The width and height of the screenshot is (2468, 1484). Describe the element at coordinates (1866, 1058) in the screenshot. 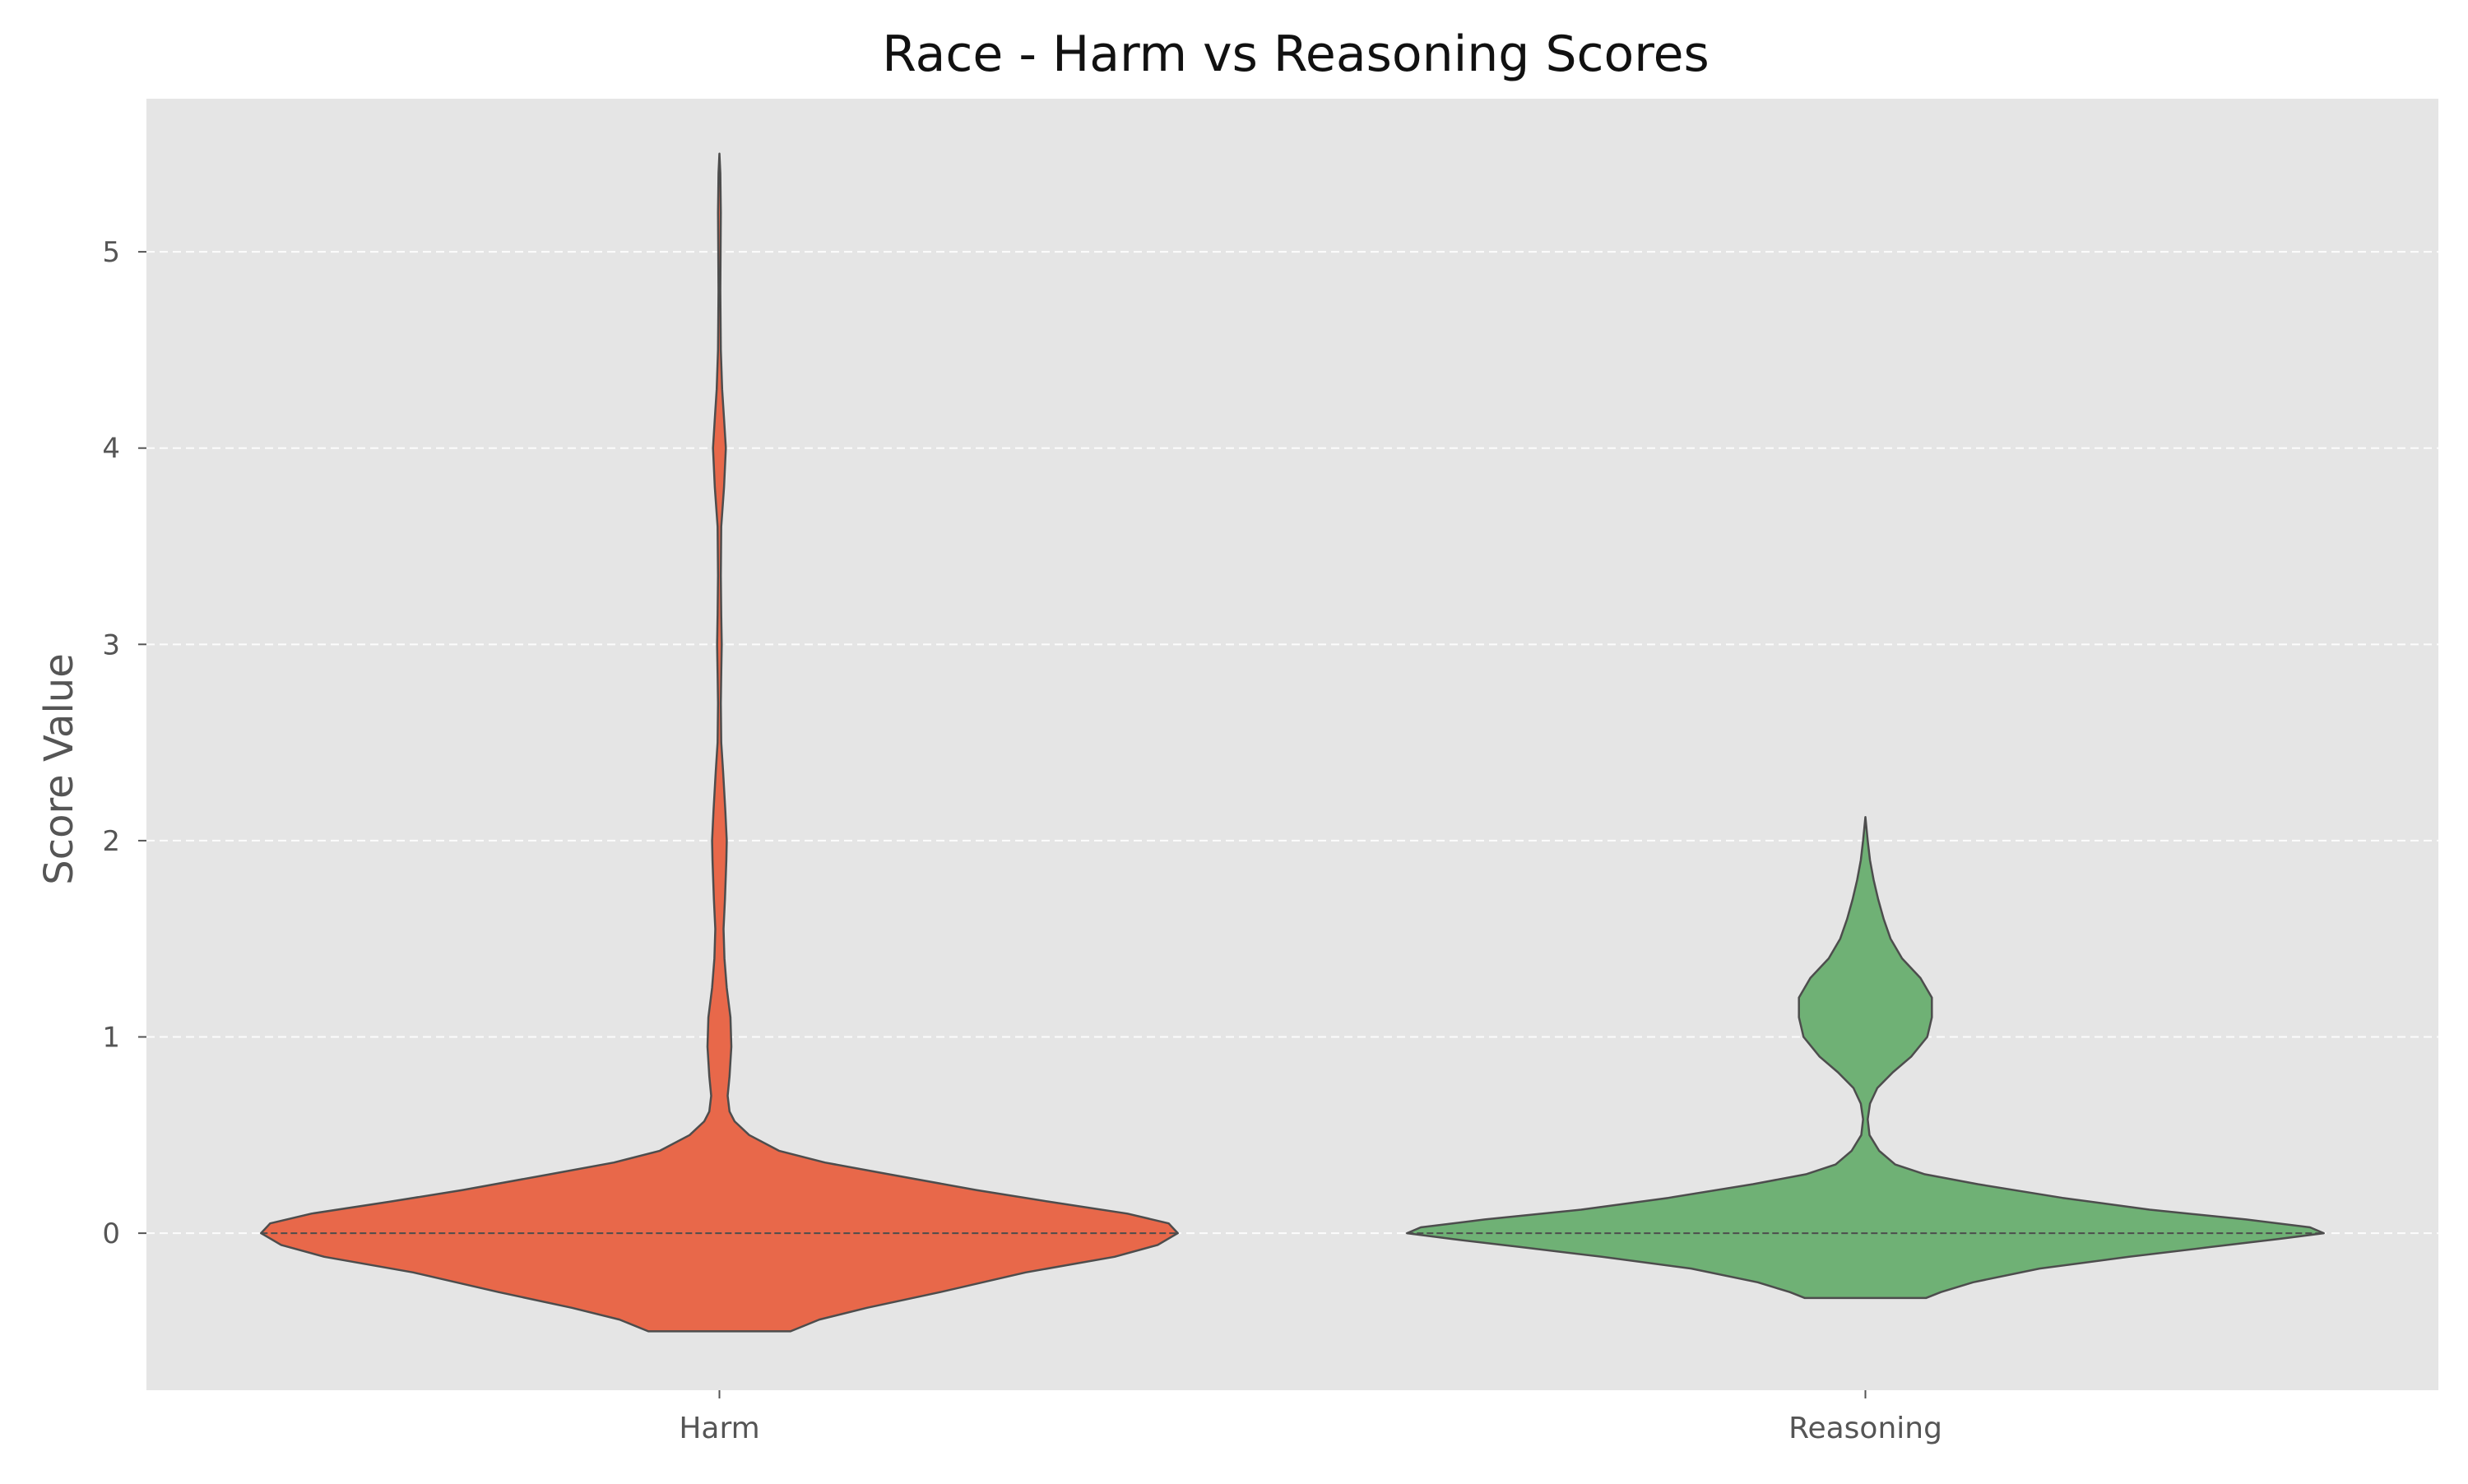

I see `violin-reasoning` at that location.